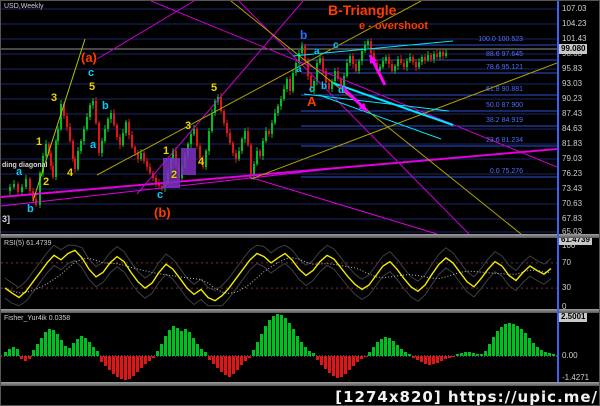 The height and width of the screenshot is (406, 600). Describe the element at coordinates (579, 273) in the screenshot. I see `rsi-axis: 100 70 30 0 61.4739` at that location.